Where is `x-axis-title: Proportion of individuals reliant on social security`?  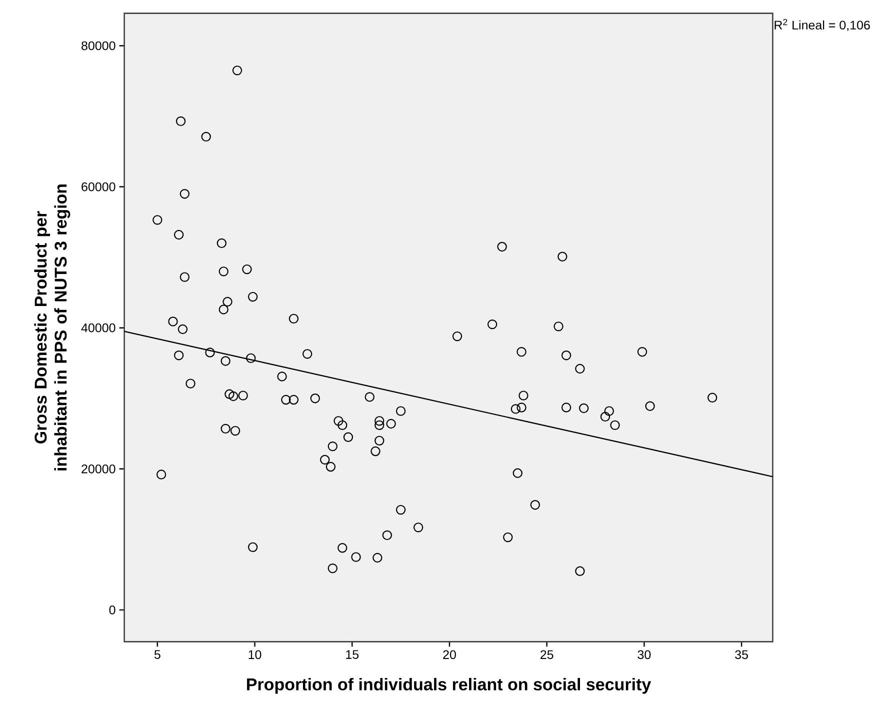 x-axis-title: Proportion of individuals reliant on social security is located at coordinates (449, 686).